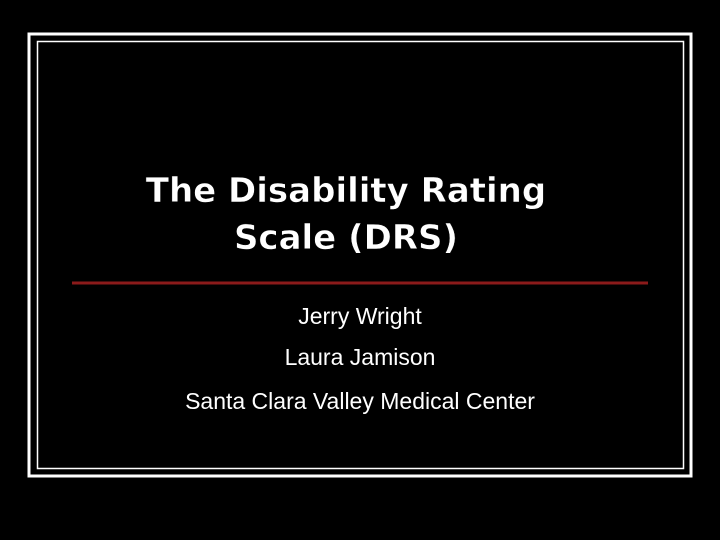 The height and width of the screenshot is (540, 720). Describe the element at coordinates (360, 316) in the screenshot. I see `subtitle-line: Jerry Wright` at that location.